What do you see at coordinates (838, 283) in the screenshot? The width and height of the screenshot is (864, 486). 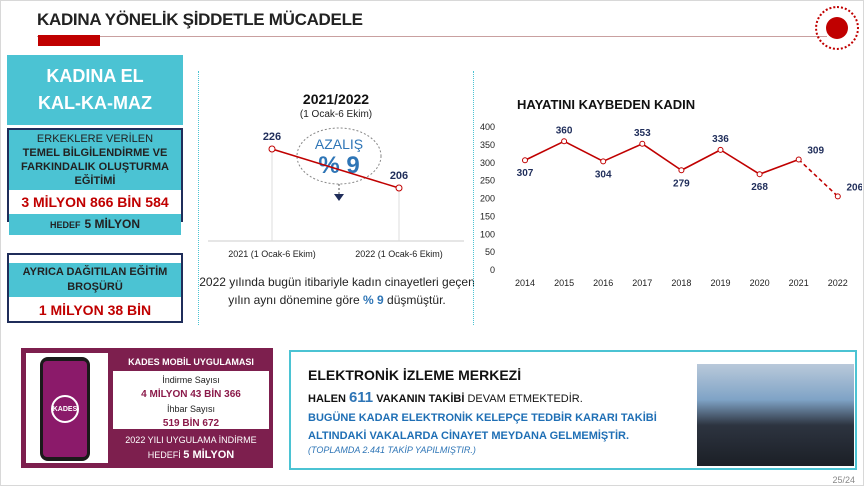 I see `x-tick-label: 2022` at bounding box center [838, 283].